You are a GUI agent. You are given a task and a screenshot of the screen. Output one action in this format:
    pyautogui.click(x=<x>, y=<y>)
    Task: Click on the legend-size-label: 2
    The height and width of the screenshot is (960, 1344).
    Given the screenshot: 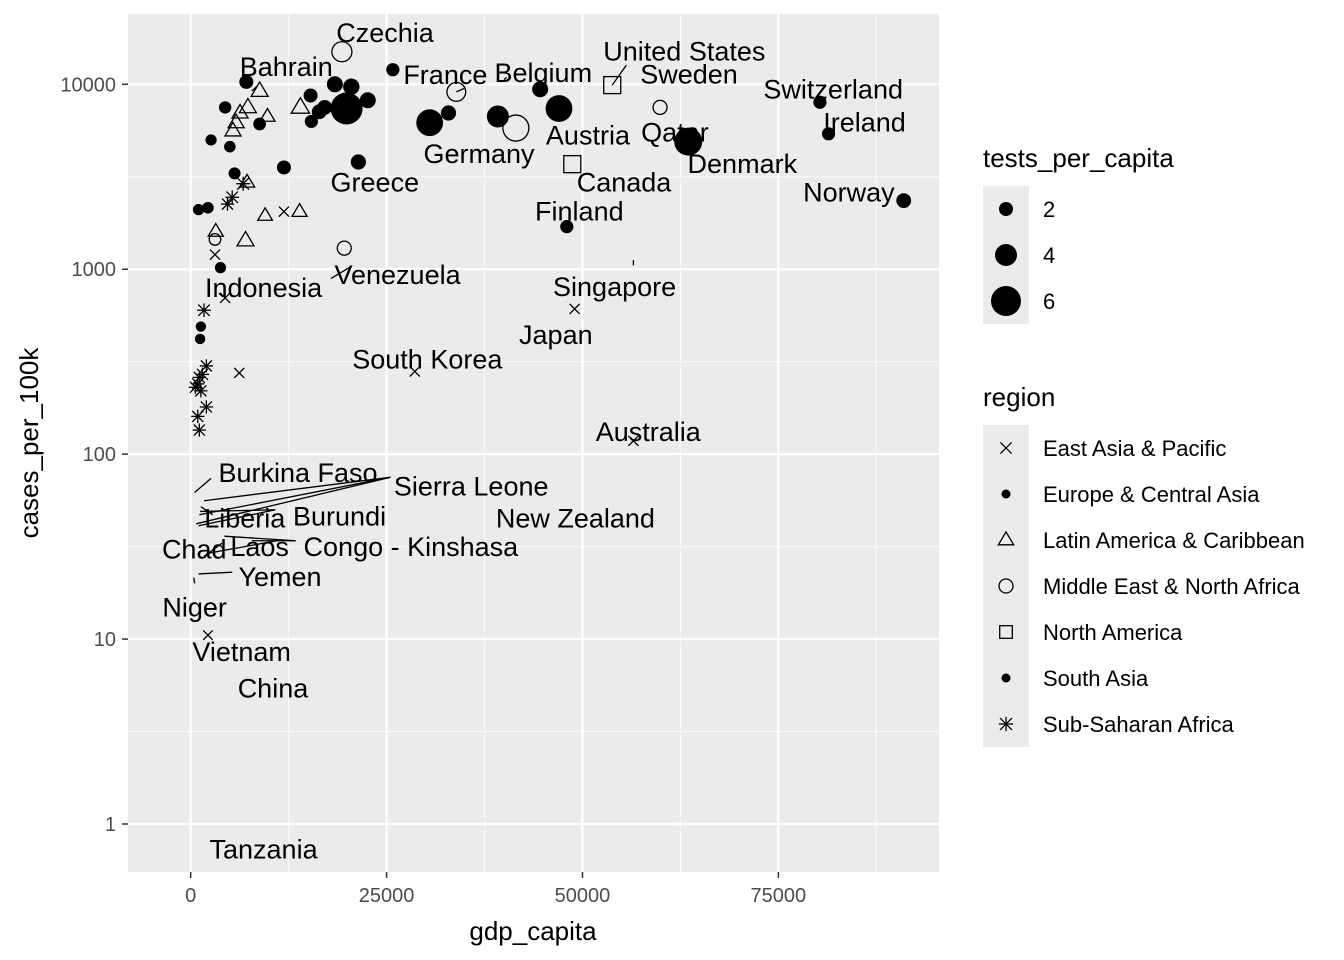 What is the action you would take?
    pyautogui.click(x=1049, y=209)
    